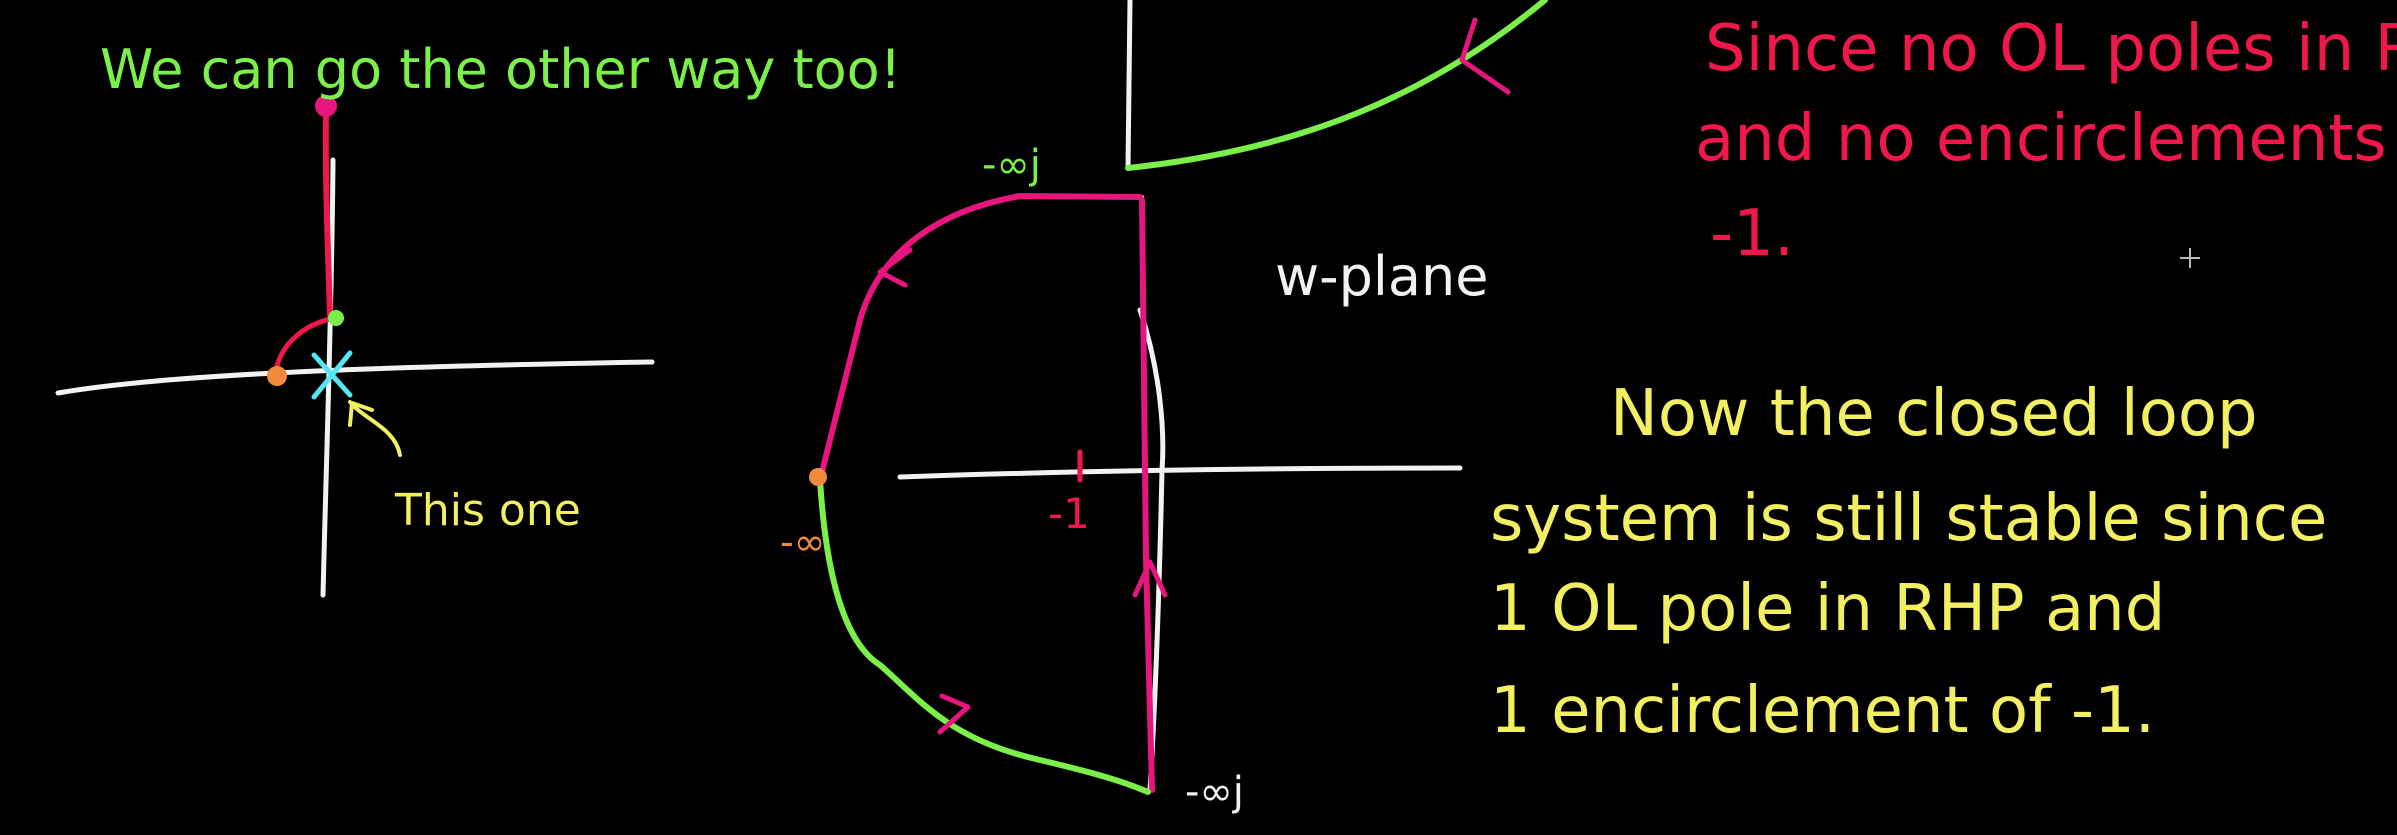 Image resolution: width=2397 pixels, height=835 pixels. What do you see at coordinates (984, 636) in the screenshot?
I see `nyquist-green-arc` at bounding box center [984, 636].